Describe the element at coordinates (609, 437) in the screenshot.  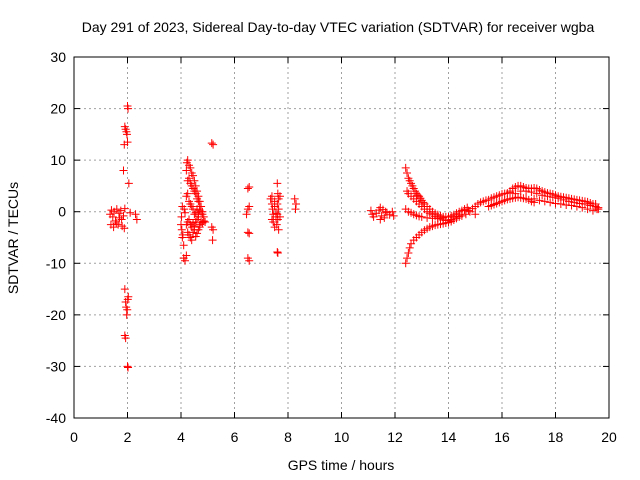
I see `x-tick-label: 20` at that location.